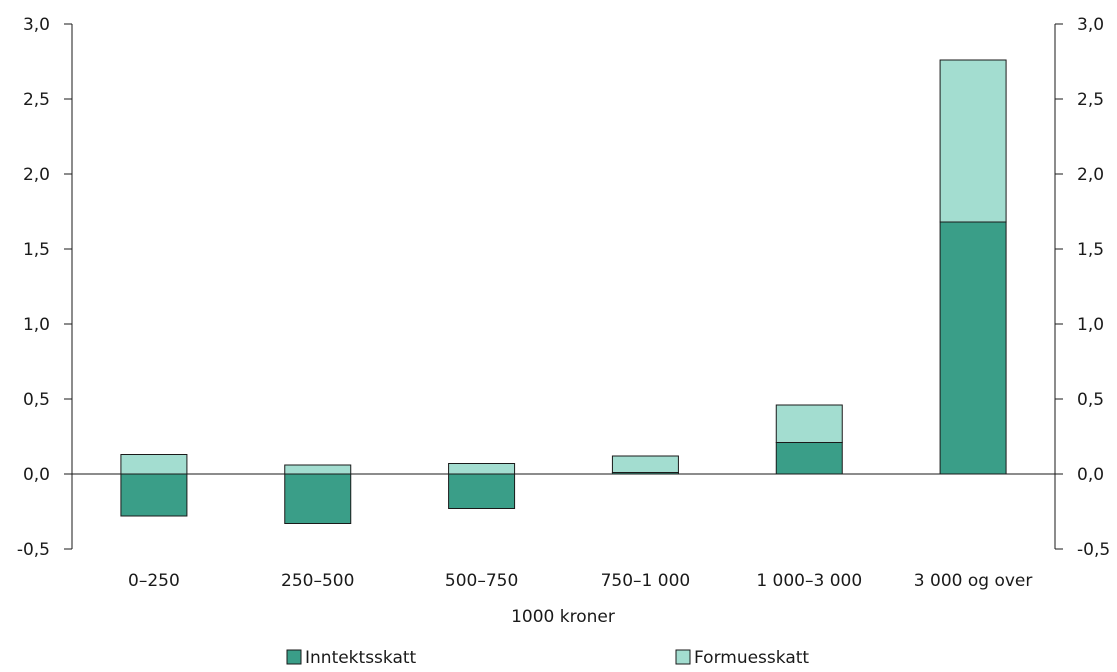 This screenshot has width=1117, height=672. I want to click on y-tick-label-left: 1,5, so click(36, 250).